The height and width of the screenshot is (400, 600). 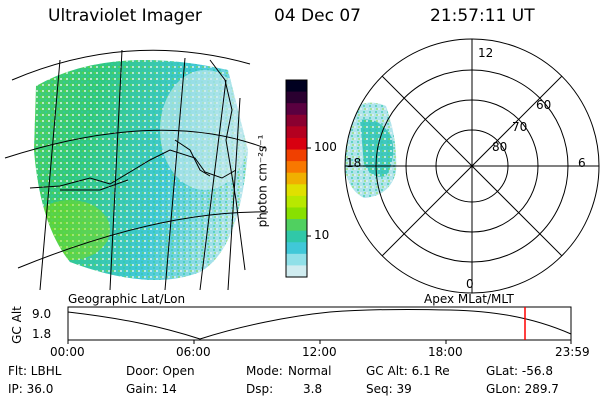 What do you see at coordinates (42, 334) in the screenshot?
I see `altitude-tick-low: 1.8` at bounding box center [42, 334].